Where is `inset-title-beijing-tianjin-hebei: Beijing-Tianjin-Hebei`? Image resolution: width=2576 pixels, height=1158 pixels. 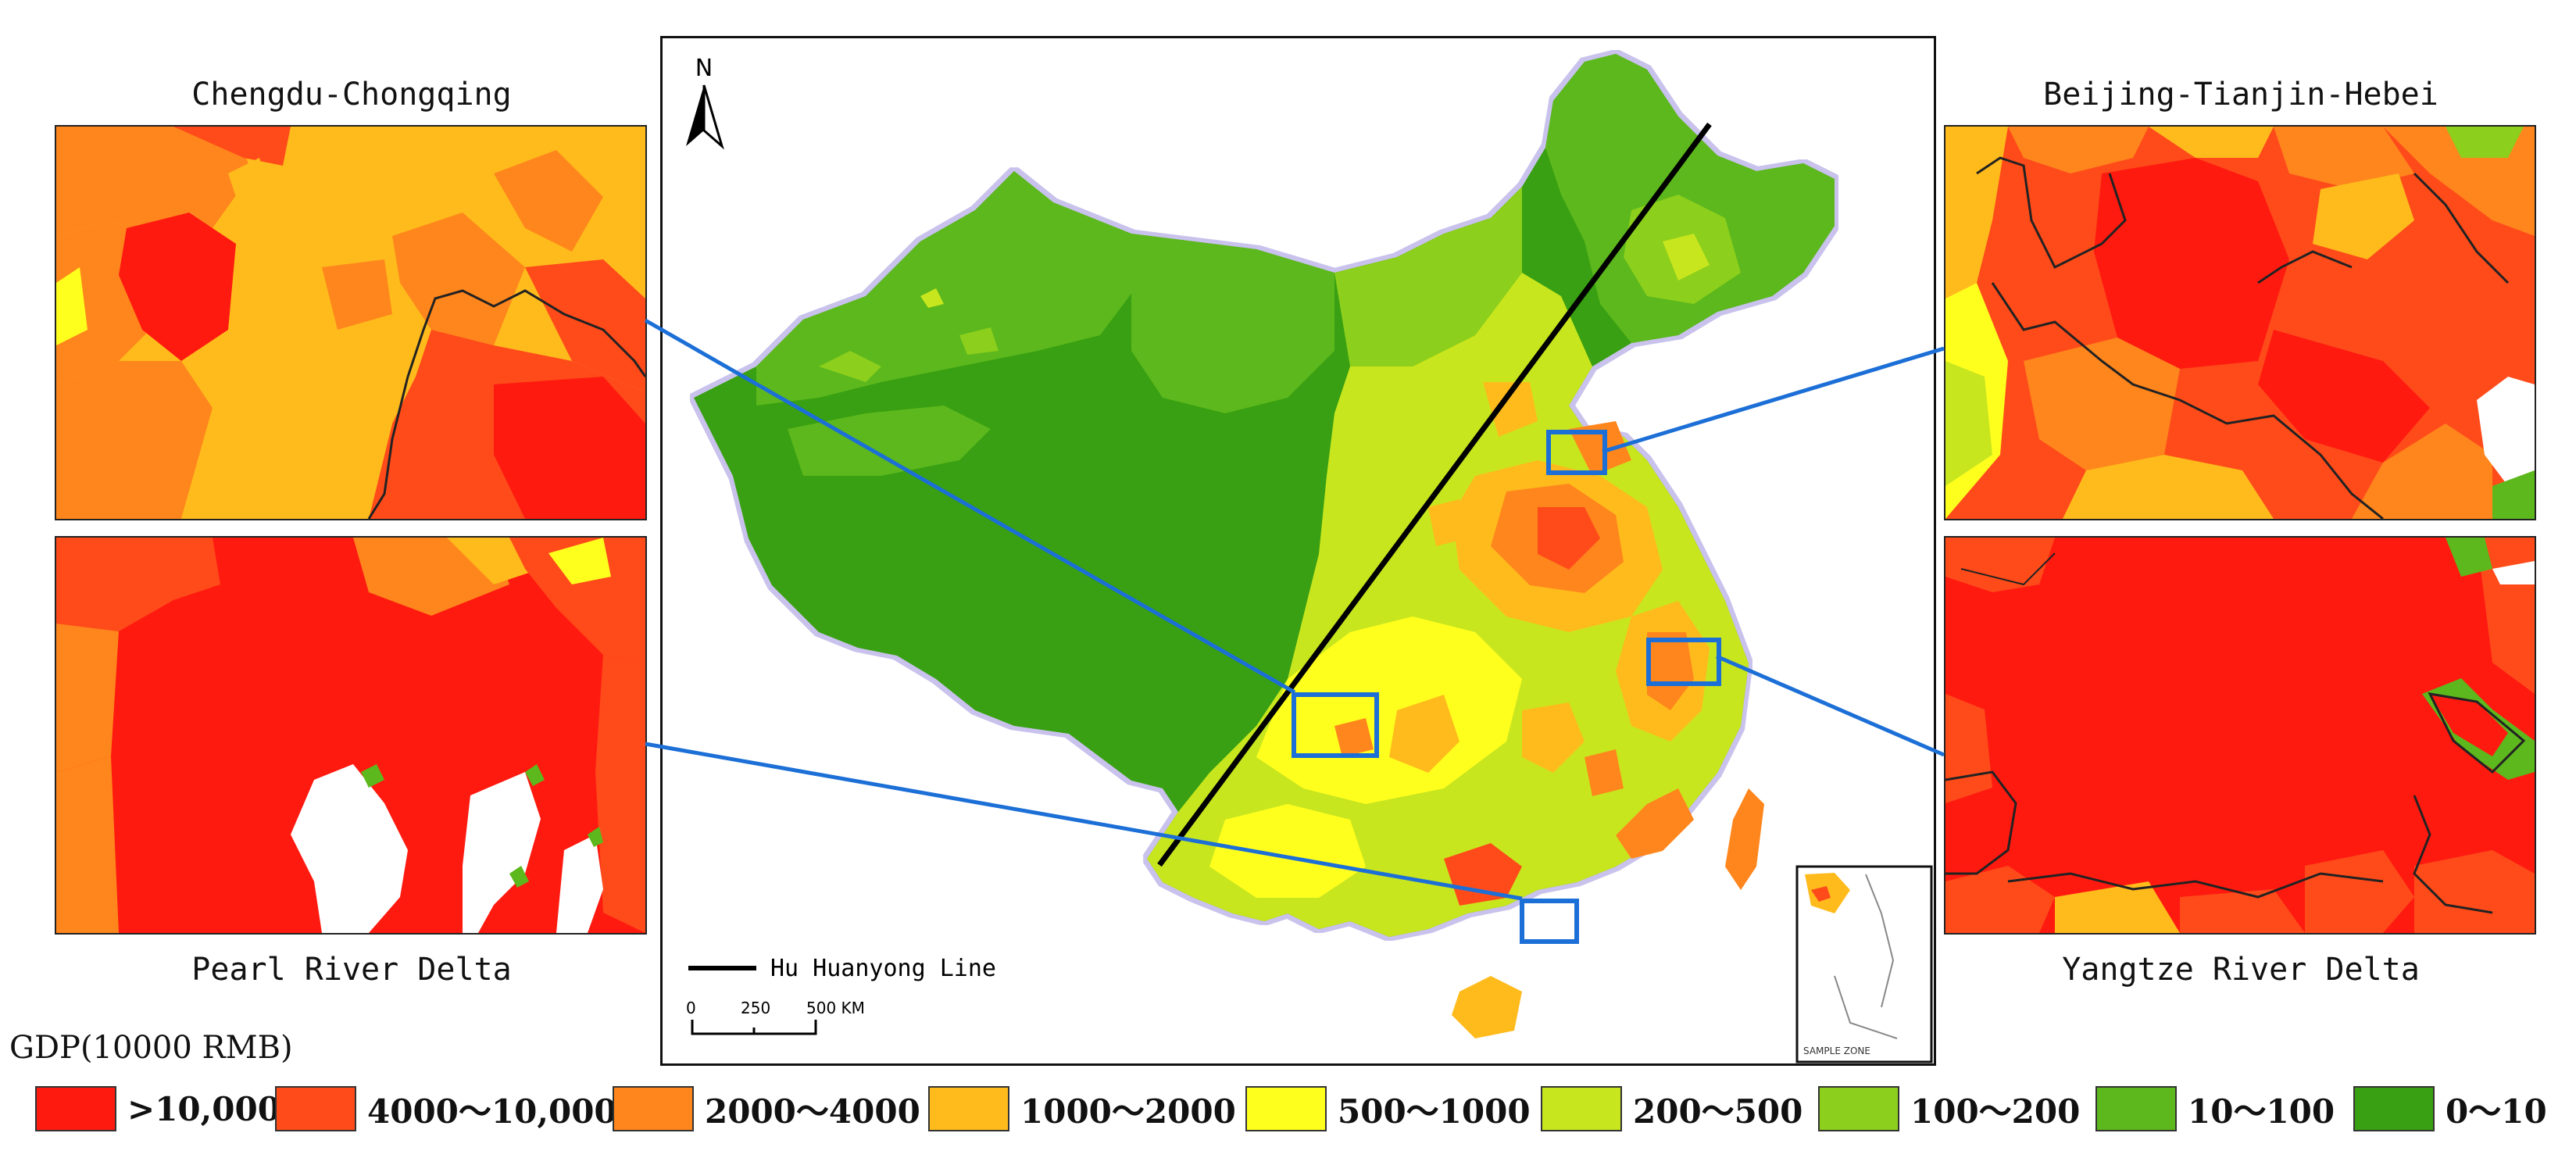
inset-title-beijing-tianjin-hebei: Beijing-Tianjin-Hebei is located at coordinates (2241, 95).